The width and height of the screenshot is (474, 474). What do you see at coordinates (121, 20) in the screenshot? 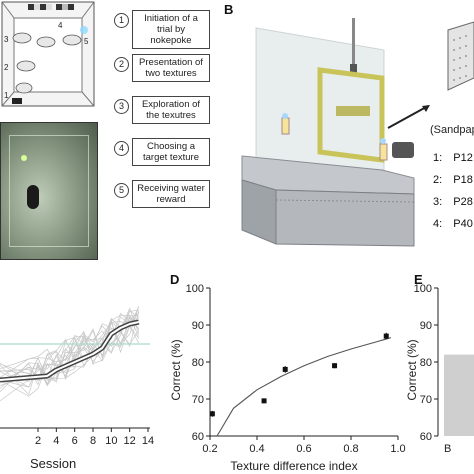
I see `step-number: 1` at bounding box center [121, 20].